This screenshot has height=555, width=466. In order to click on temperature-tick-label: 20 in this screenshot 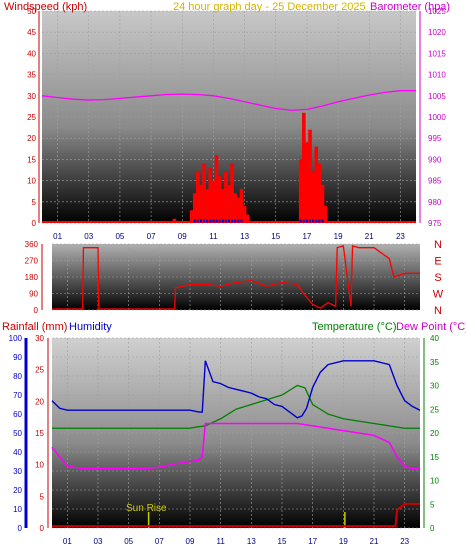, I will do `click(434, 433)`.